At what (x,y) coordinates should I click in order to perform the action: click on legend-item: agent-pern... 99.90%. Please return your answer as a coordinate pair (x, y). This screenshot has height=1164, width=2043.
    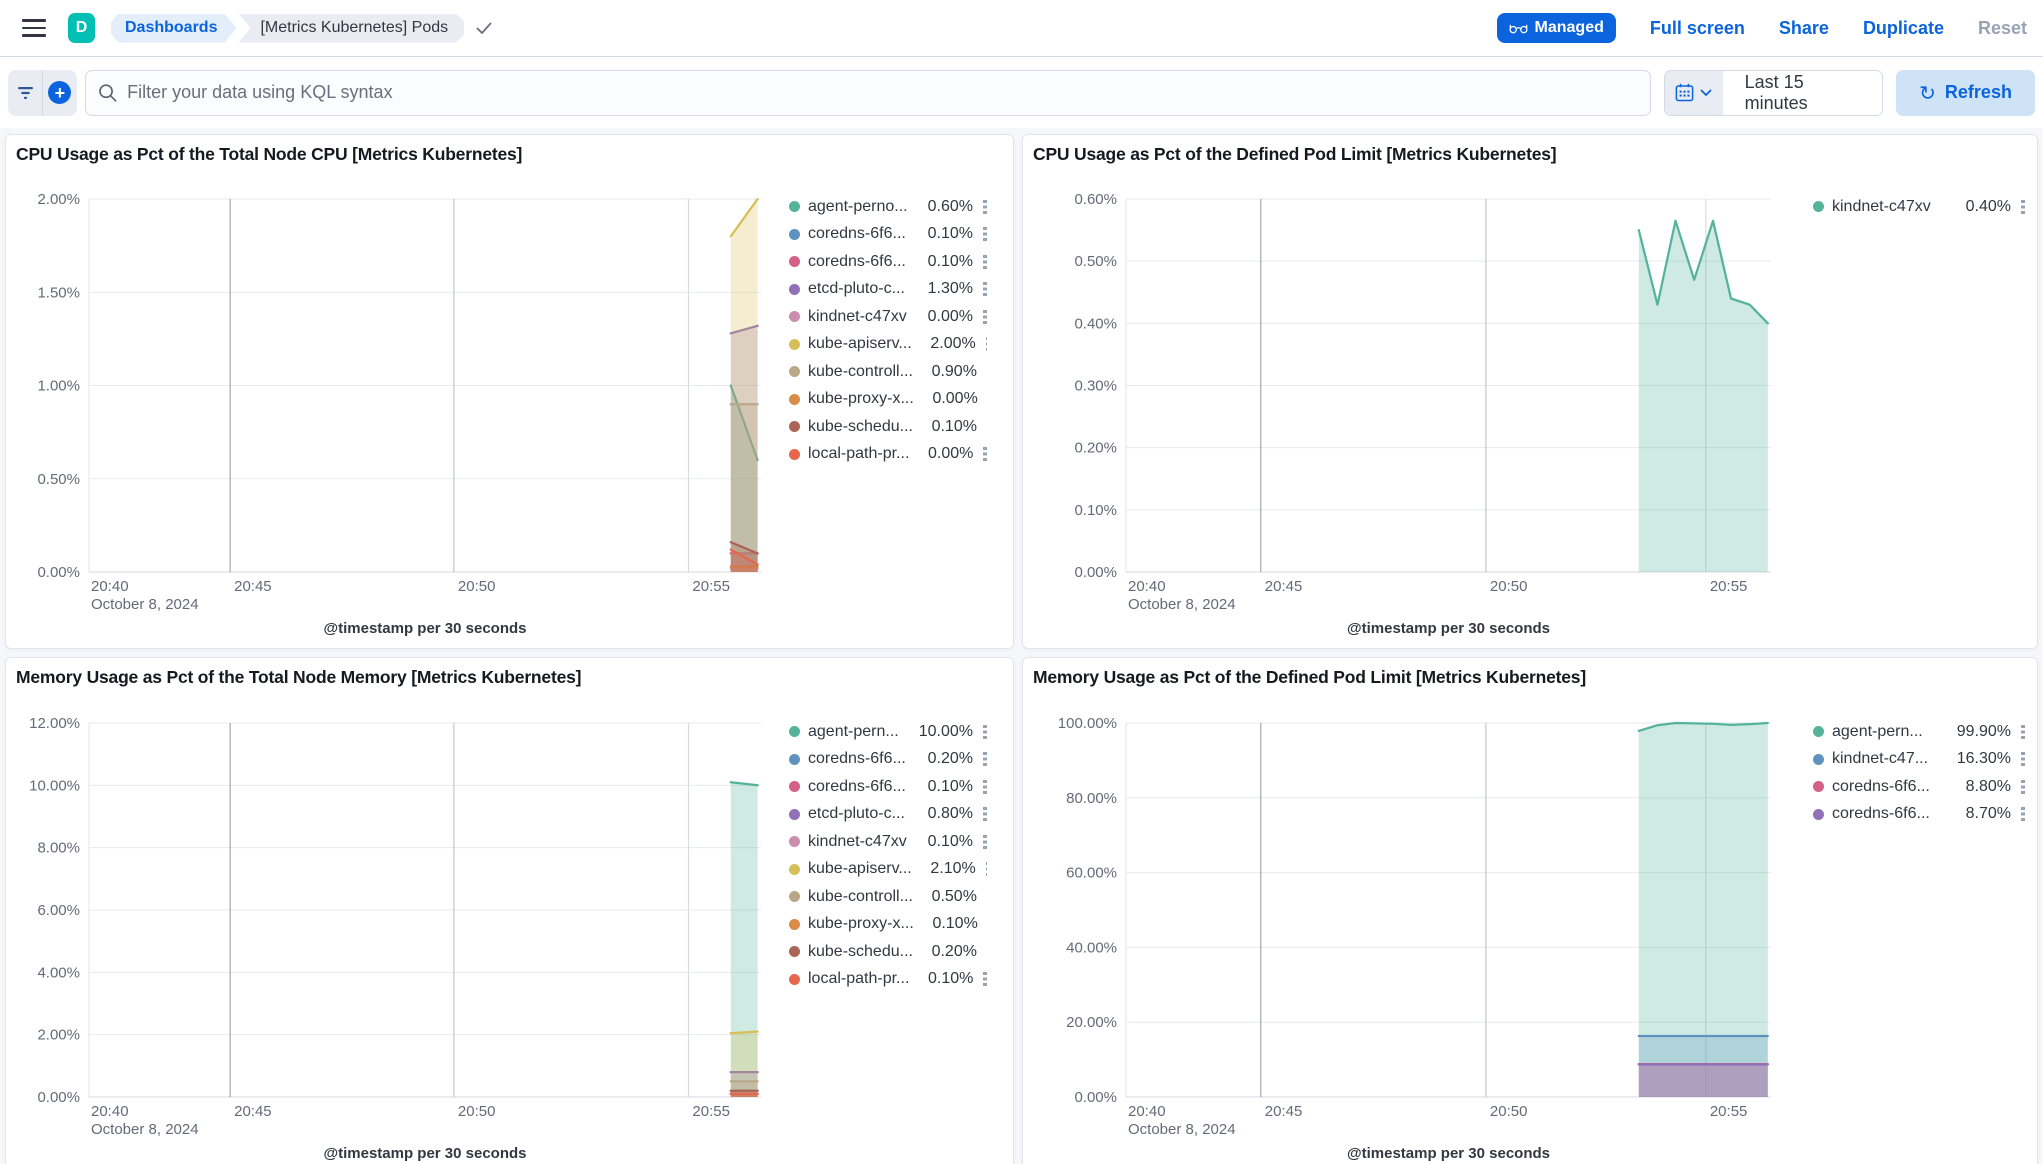
    Looking at the image, I should click on (1919, 732).